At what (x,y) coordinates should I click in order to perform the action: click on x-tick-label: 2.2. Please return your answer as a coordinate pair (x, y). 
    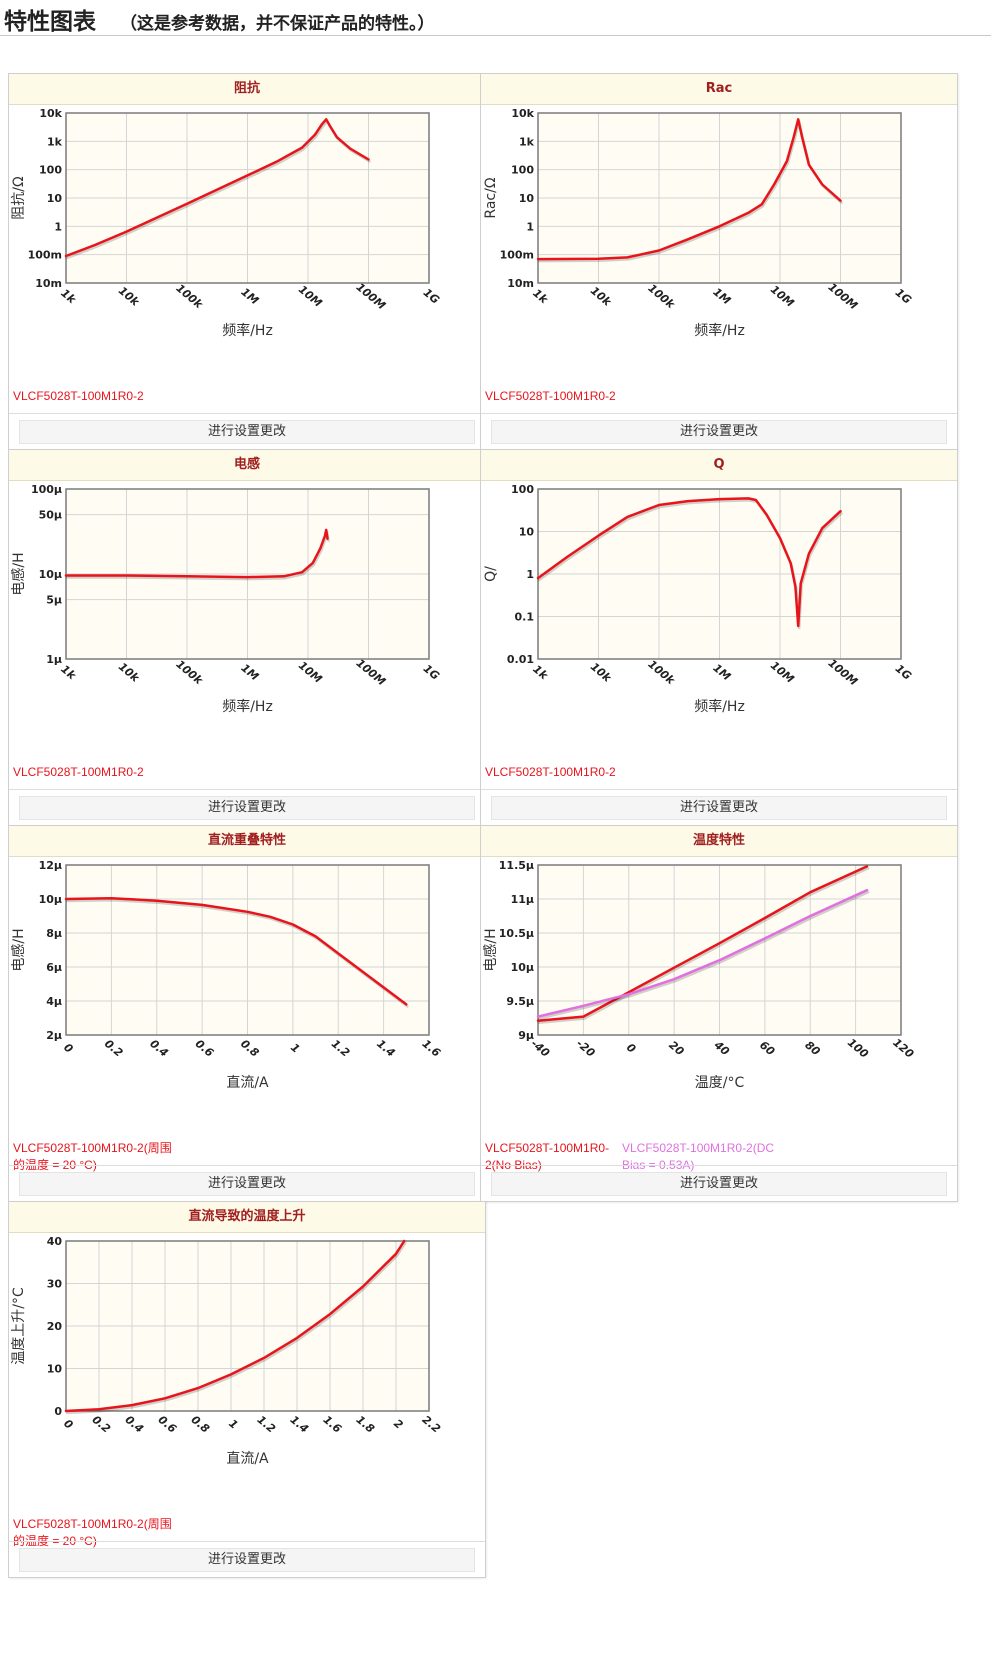
    Looking at the image, I should click on (432, 1424).